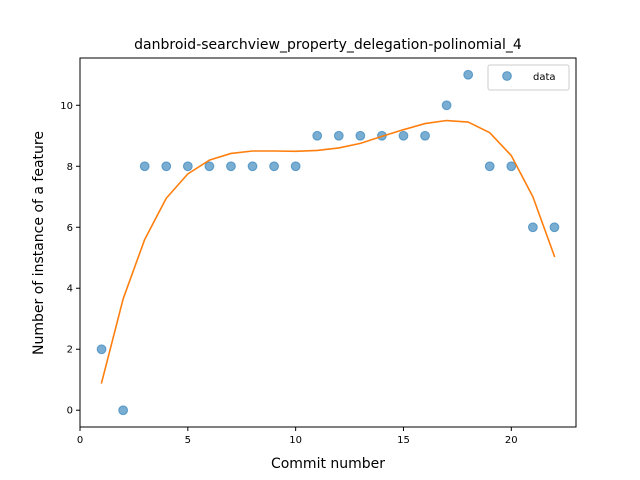 The height and width of the screenshot is (480, 640). I want to click on y-tick-label: 0, so click(70, 411).